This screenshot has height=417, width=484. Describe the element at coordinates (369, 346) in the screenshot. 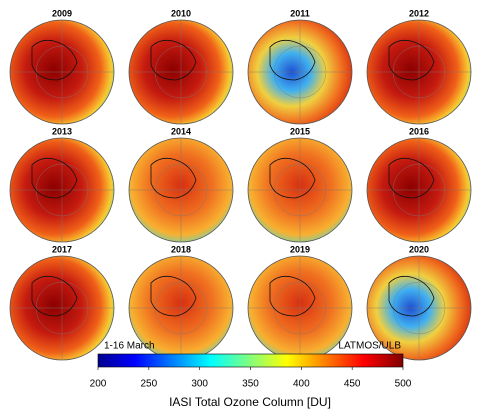

I see `credit-note: LATMOS/ULB` at that location.